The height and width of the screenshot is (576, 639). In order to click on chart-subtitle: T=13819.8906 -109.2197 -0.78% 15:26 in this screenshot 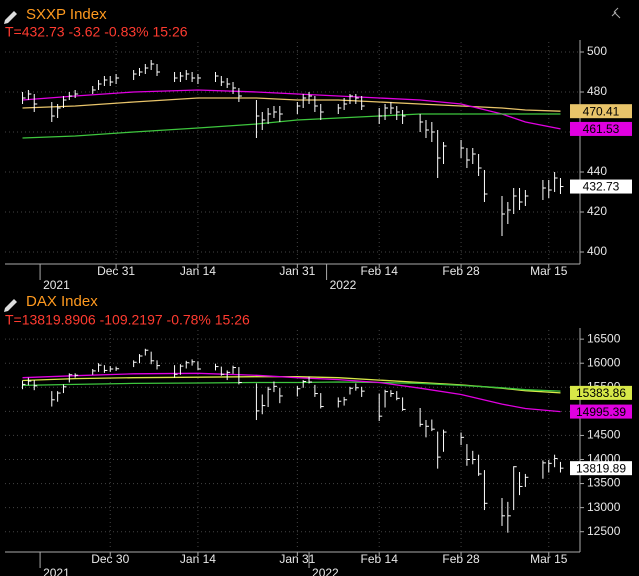, I will do `click(127, 320)`.